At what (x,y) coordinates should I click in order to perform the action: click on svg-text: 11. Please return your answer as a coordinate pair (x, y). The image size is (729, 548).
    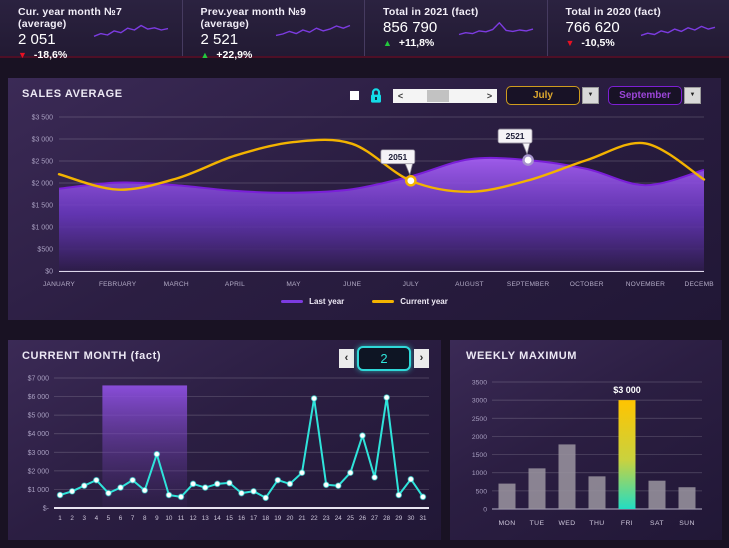
    Looking at the image, I should click on (181, 518).